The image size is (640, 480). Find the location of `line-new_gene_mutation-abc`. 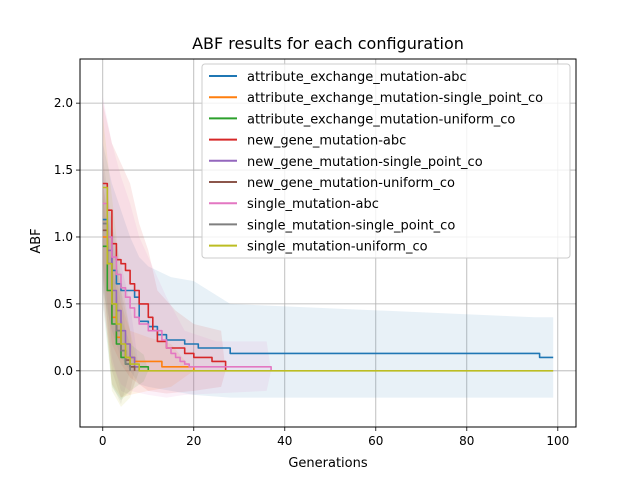

line-new_gene_mutation-abc is located at coordinates (164, 276).